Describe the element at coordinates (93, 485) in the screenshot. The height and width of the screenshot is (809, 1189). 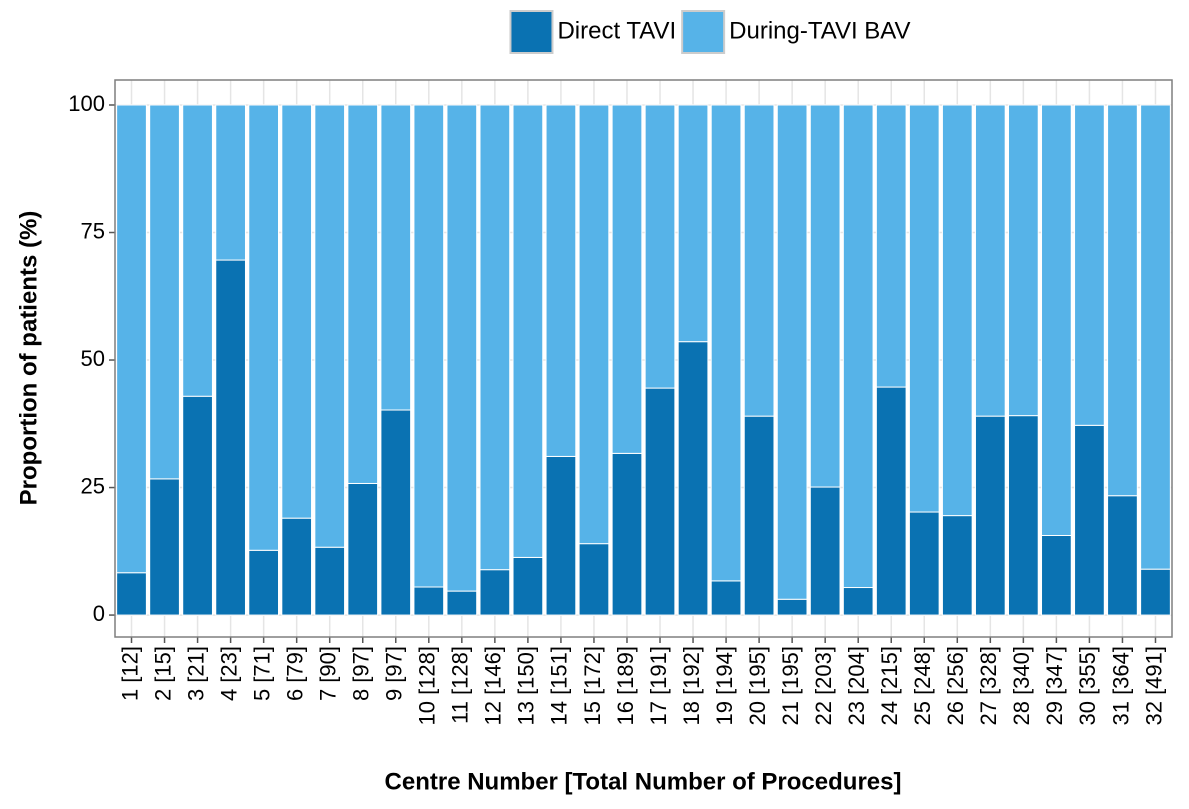
I see `y-tick-label: 25` at that location.